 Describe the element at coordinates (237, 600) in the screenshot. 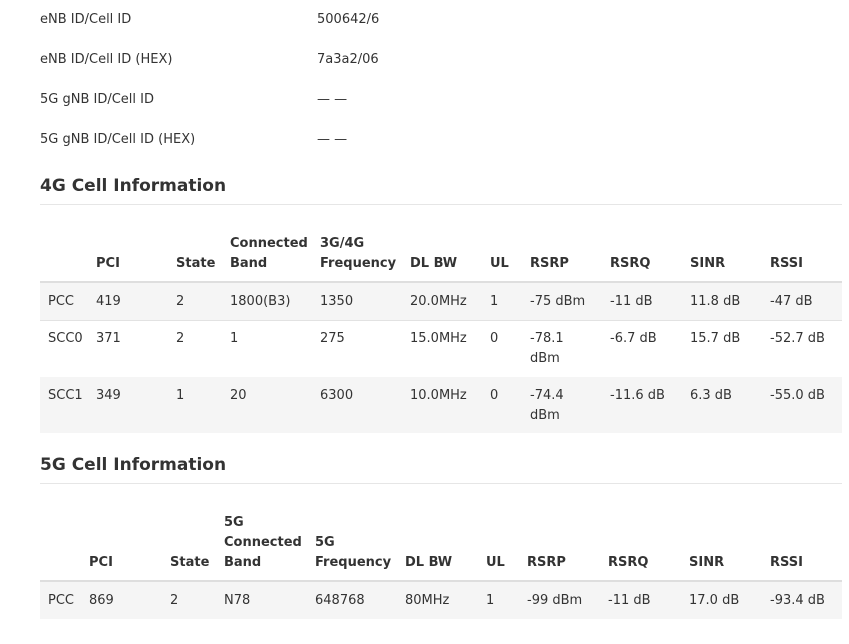

I see `cell-band: N78` at that location.